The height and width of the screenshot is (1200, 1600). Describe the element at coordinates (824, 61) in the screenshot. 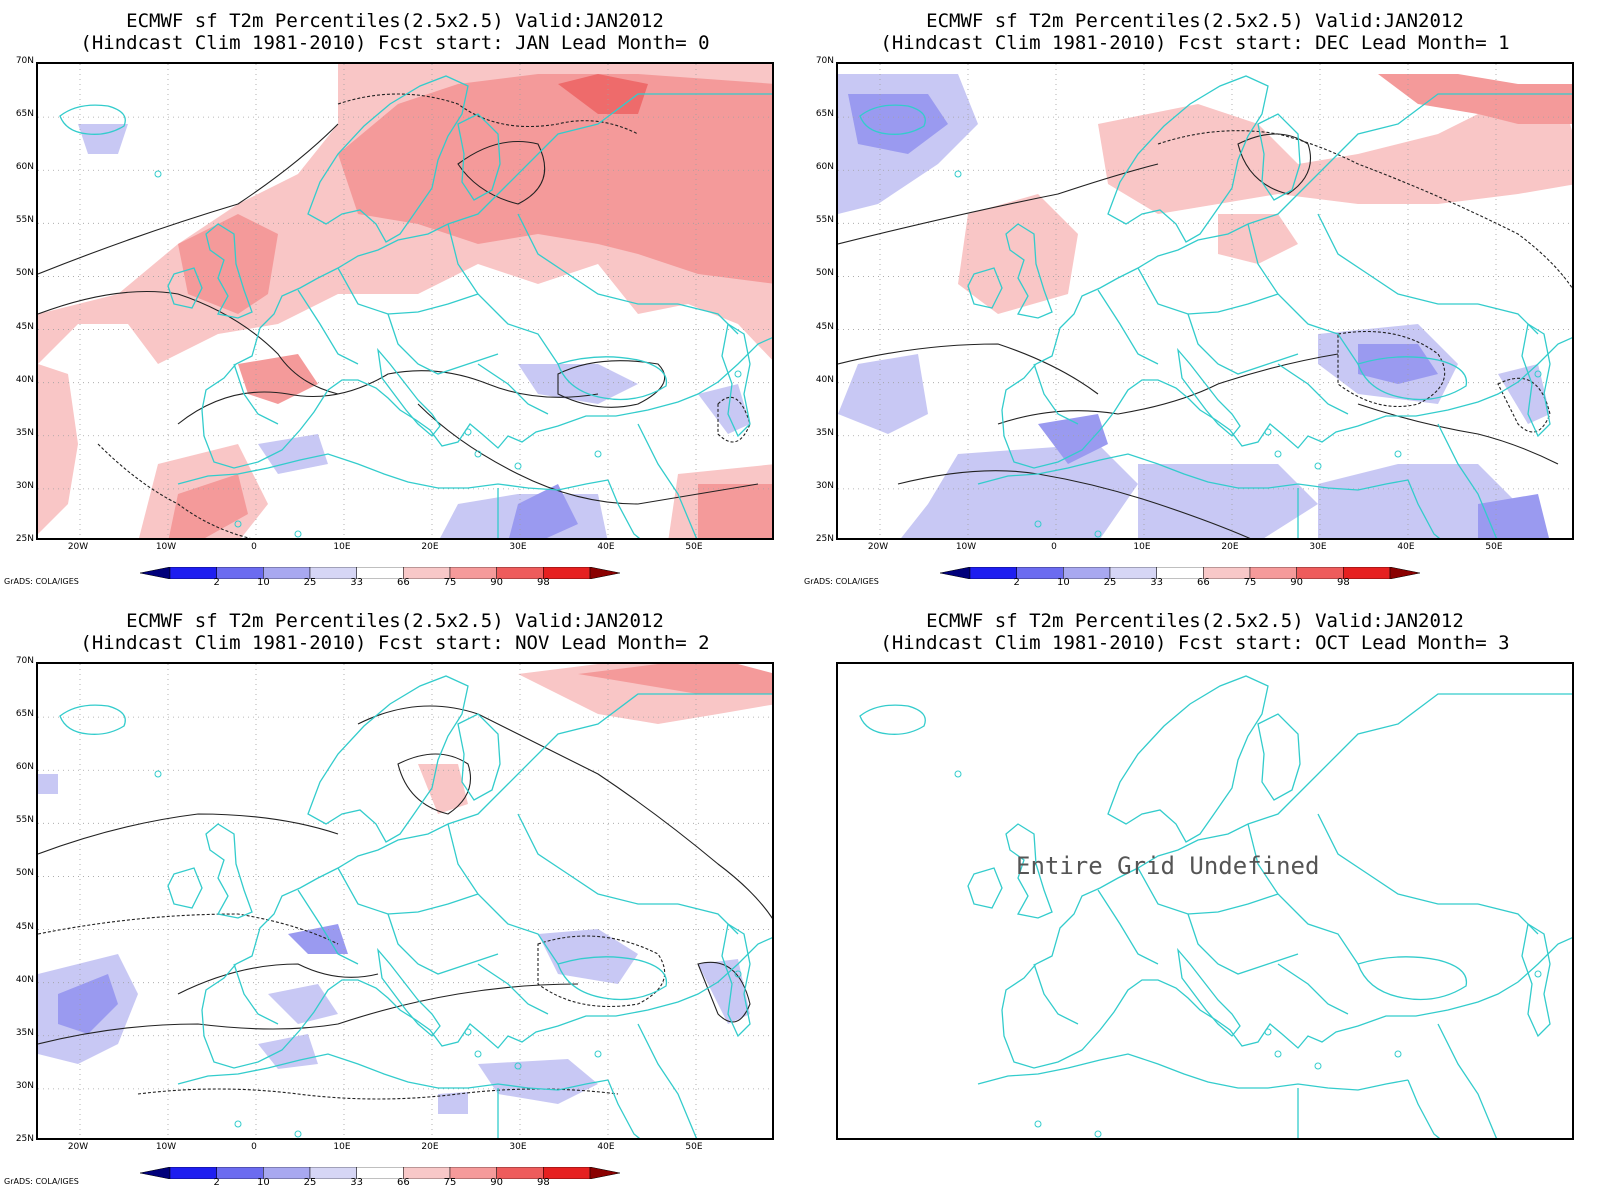

I see `lat-label: 70N` at that location.